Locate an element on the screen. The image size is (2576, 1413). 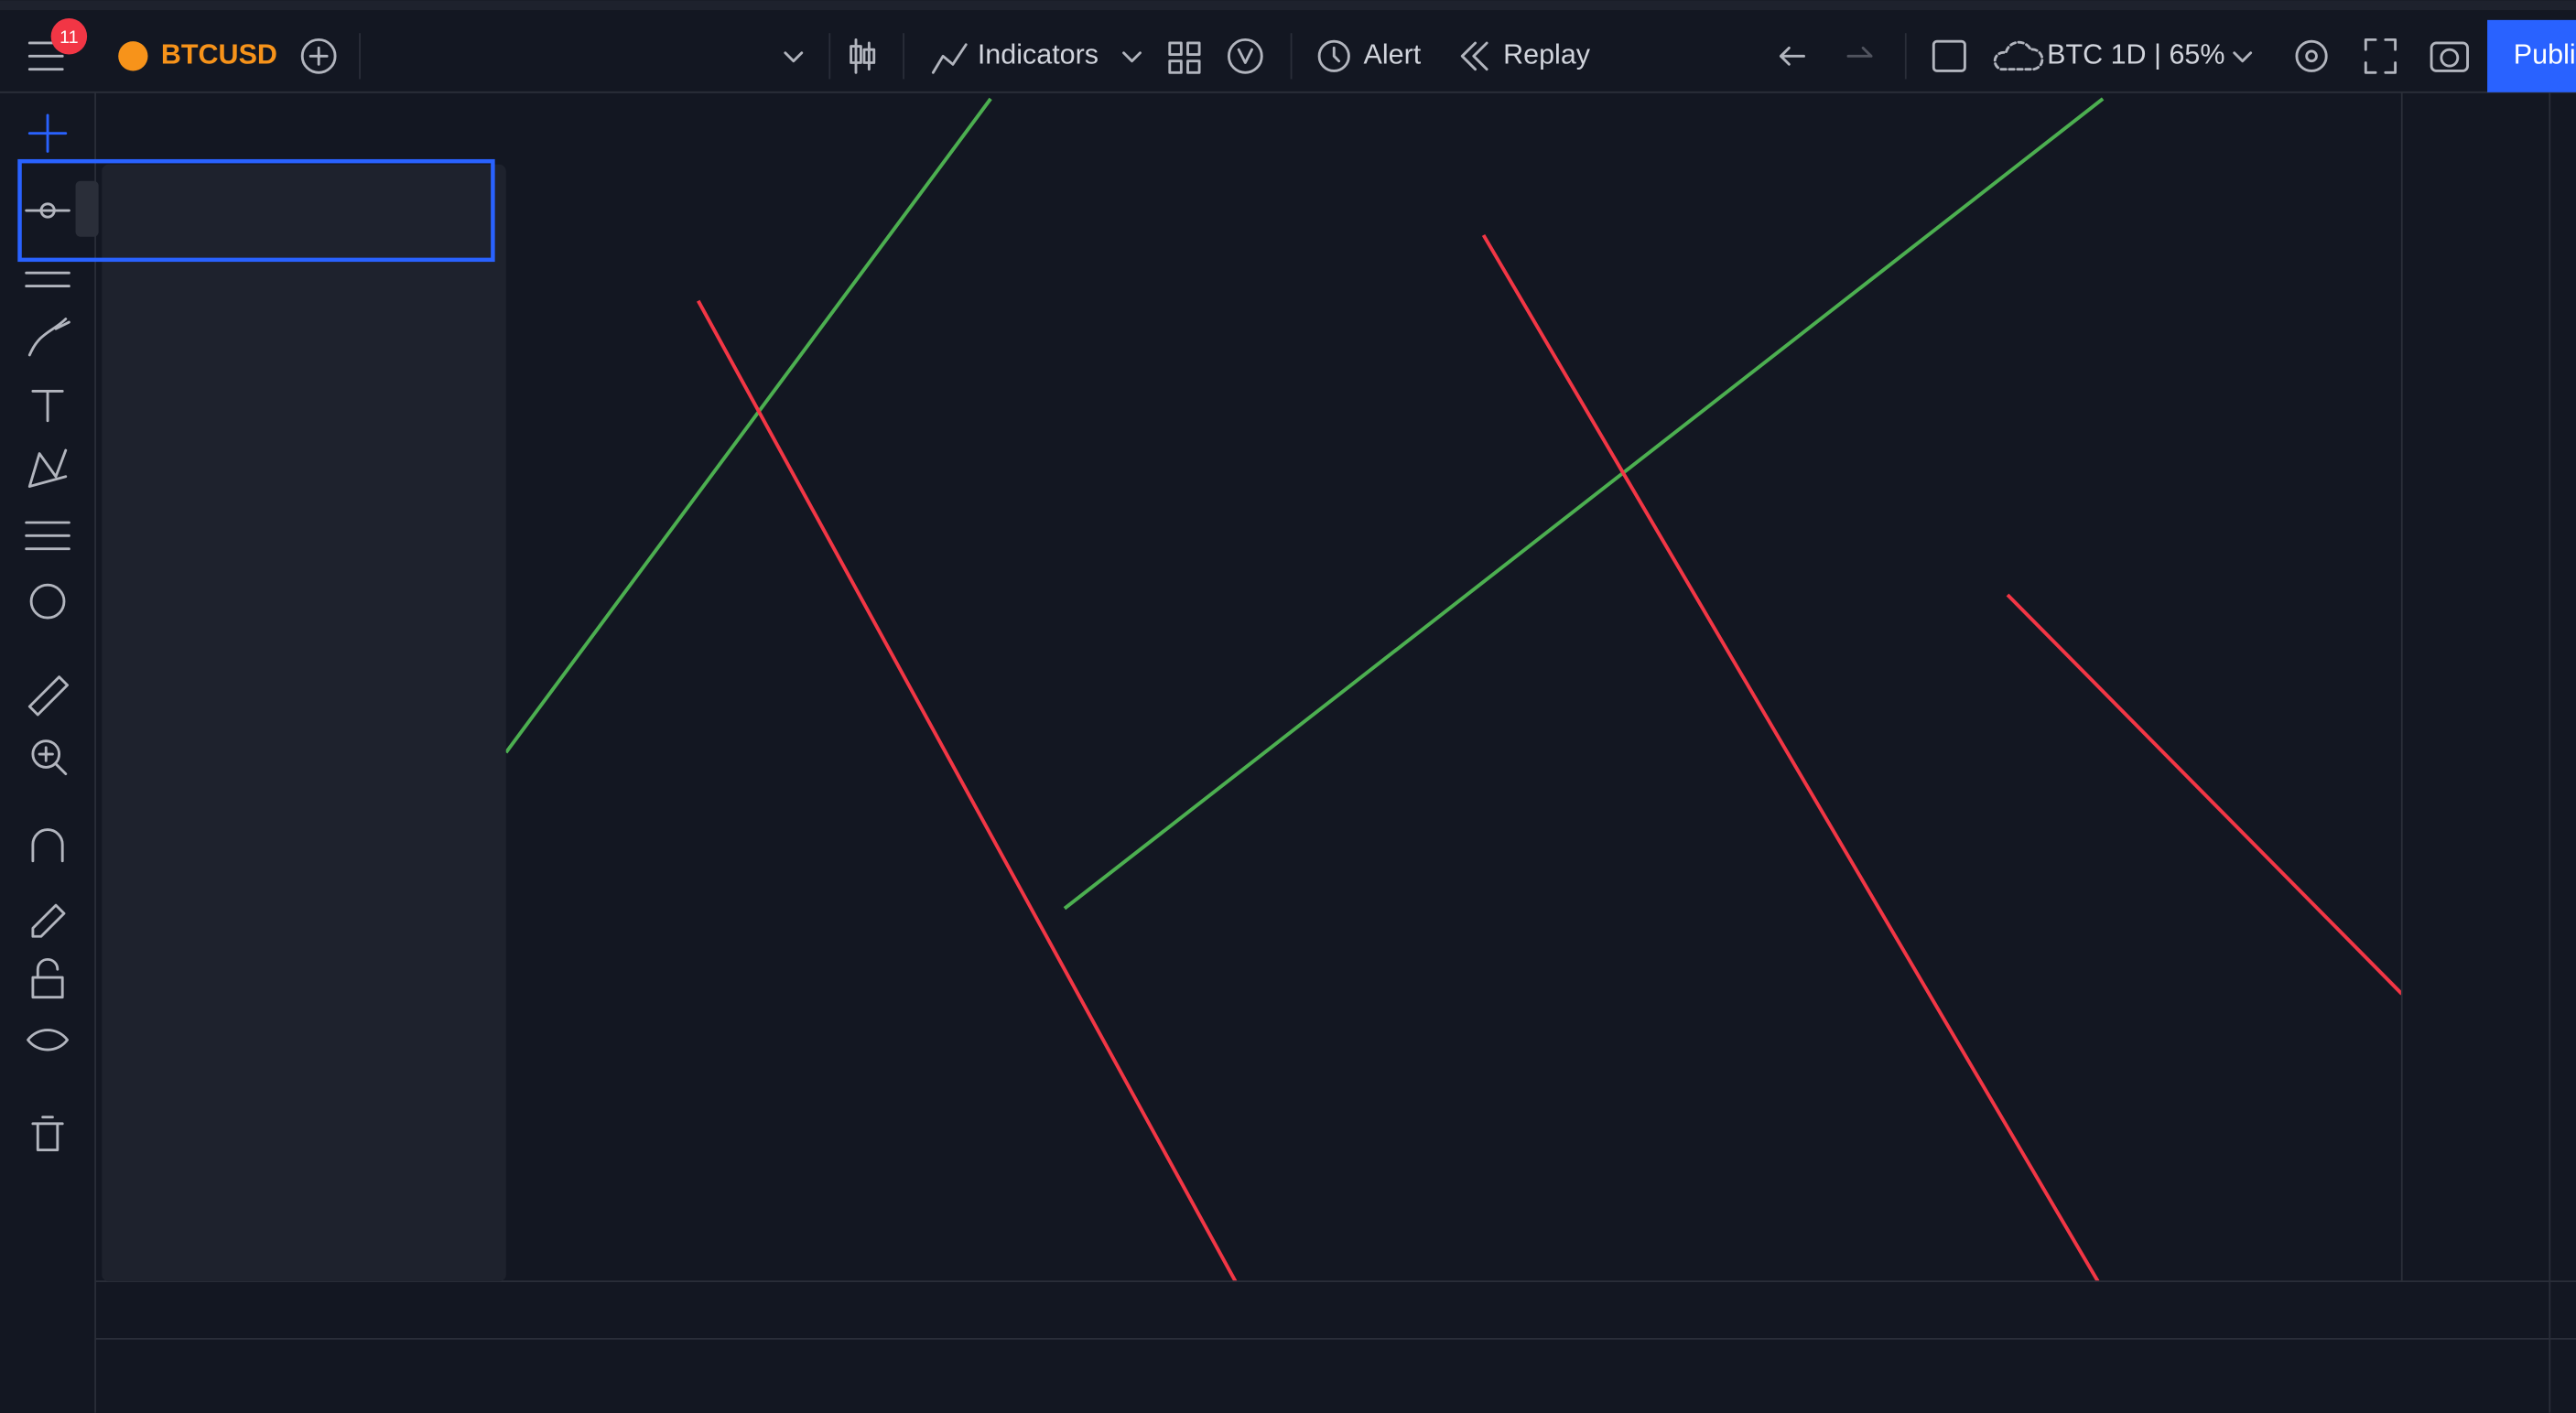
window-edge is located at coordinates (1288, 5).